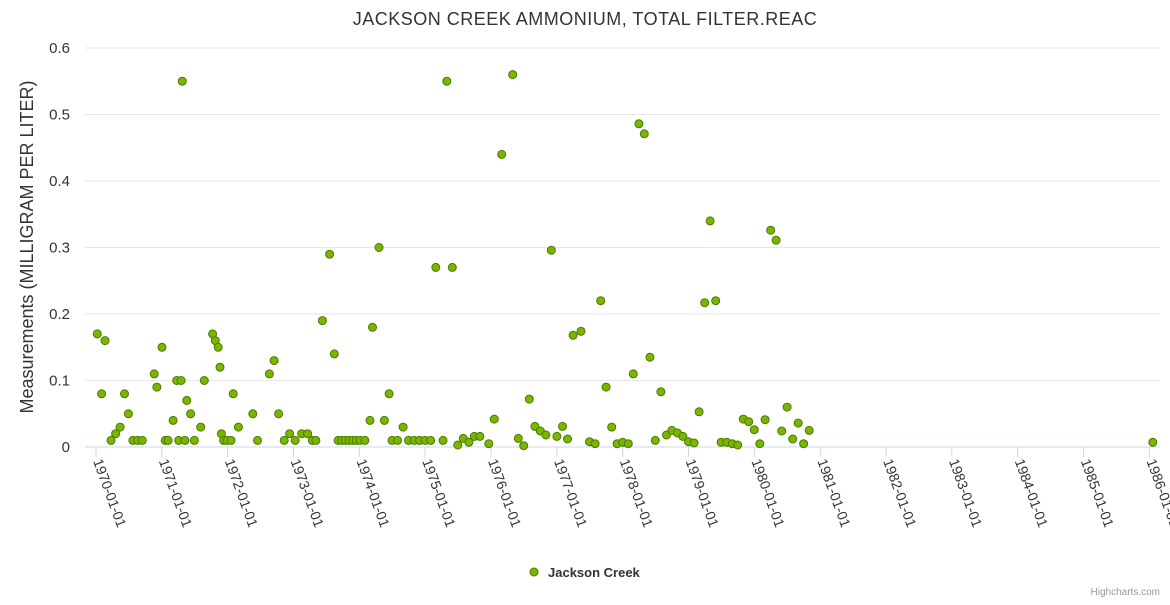 Image resolution: width=1170 pixels, height=605 pixels. What do you see at coordinates (534, 572) in the screenshot?
I see `legend-marker` at bounding box center [534, 572].